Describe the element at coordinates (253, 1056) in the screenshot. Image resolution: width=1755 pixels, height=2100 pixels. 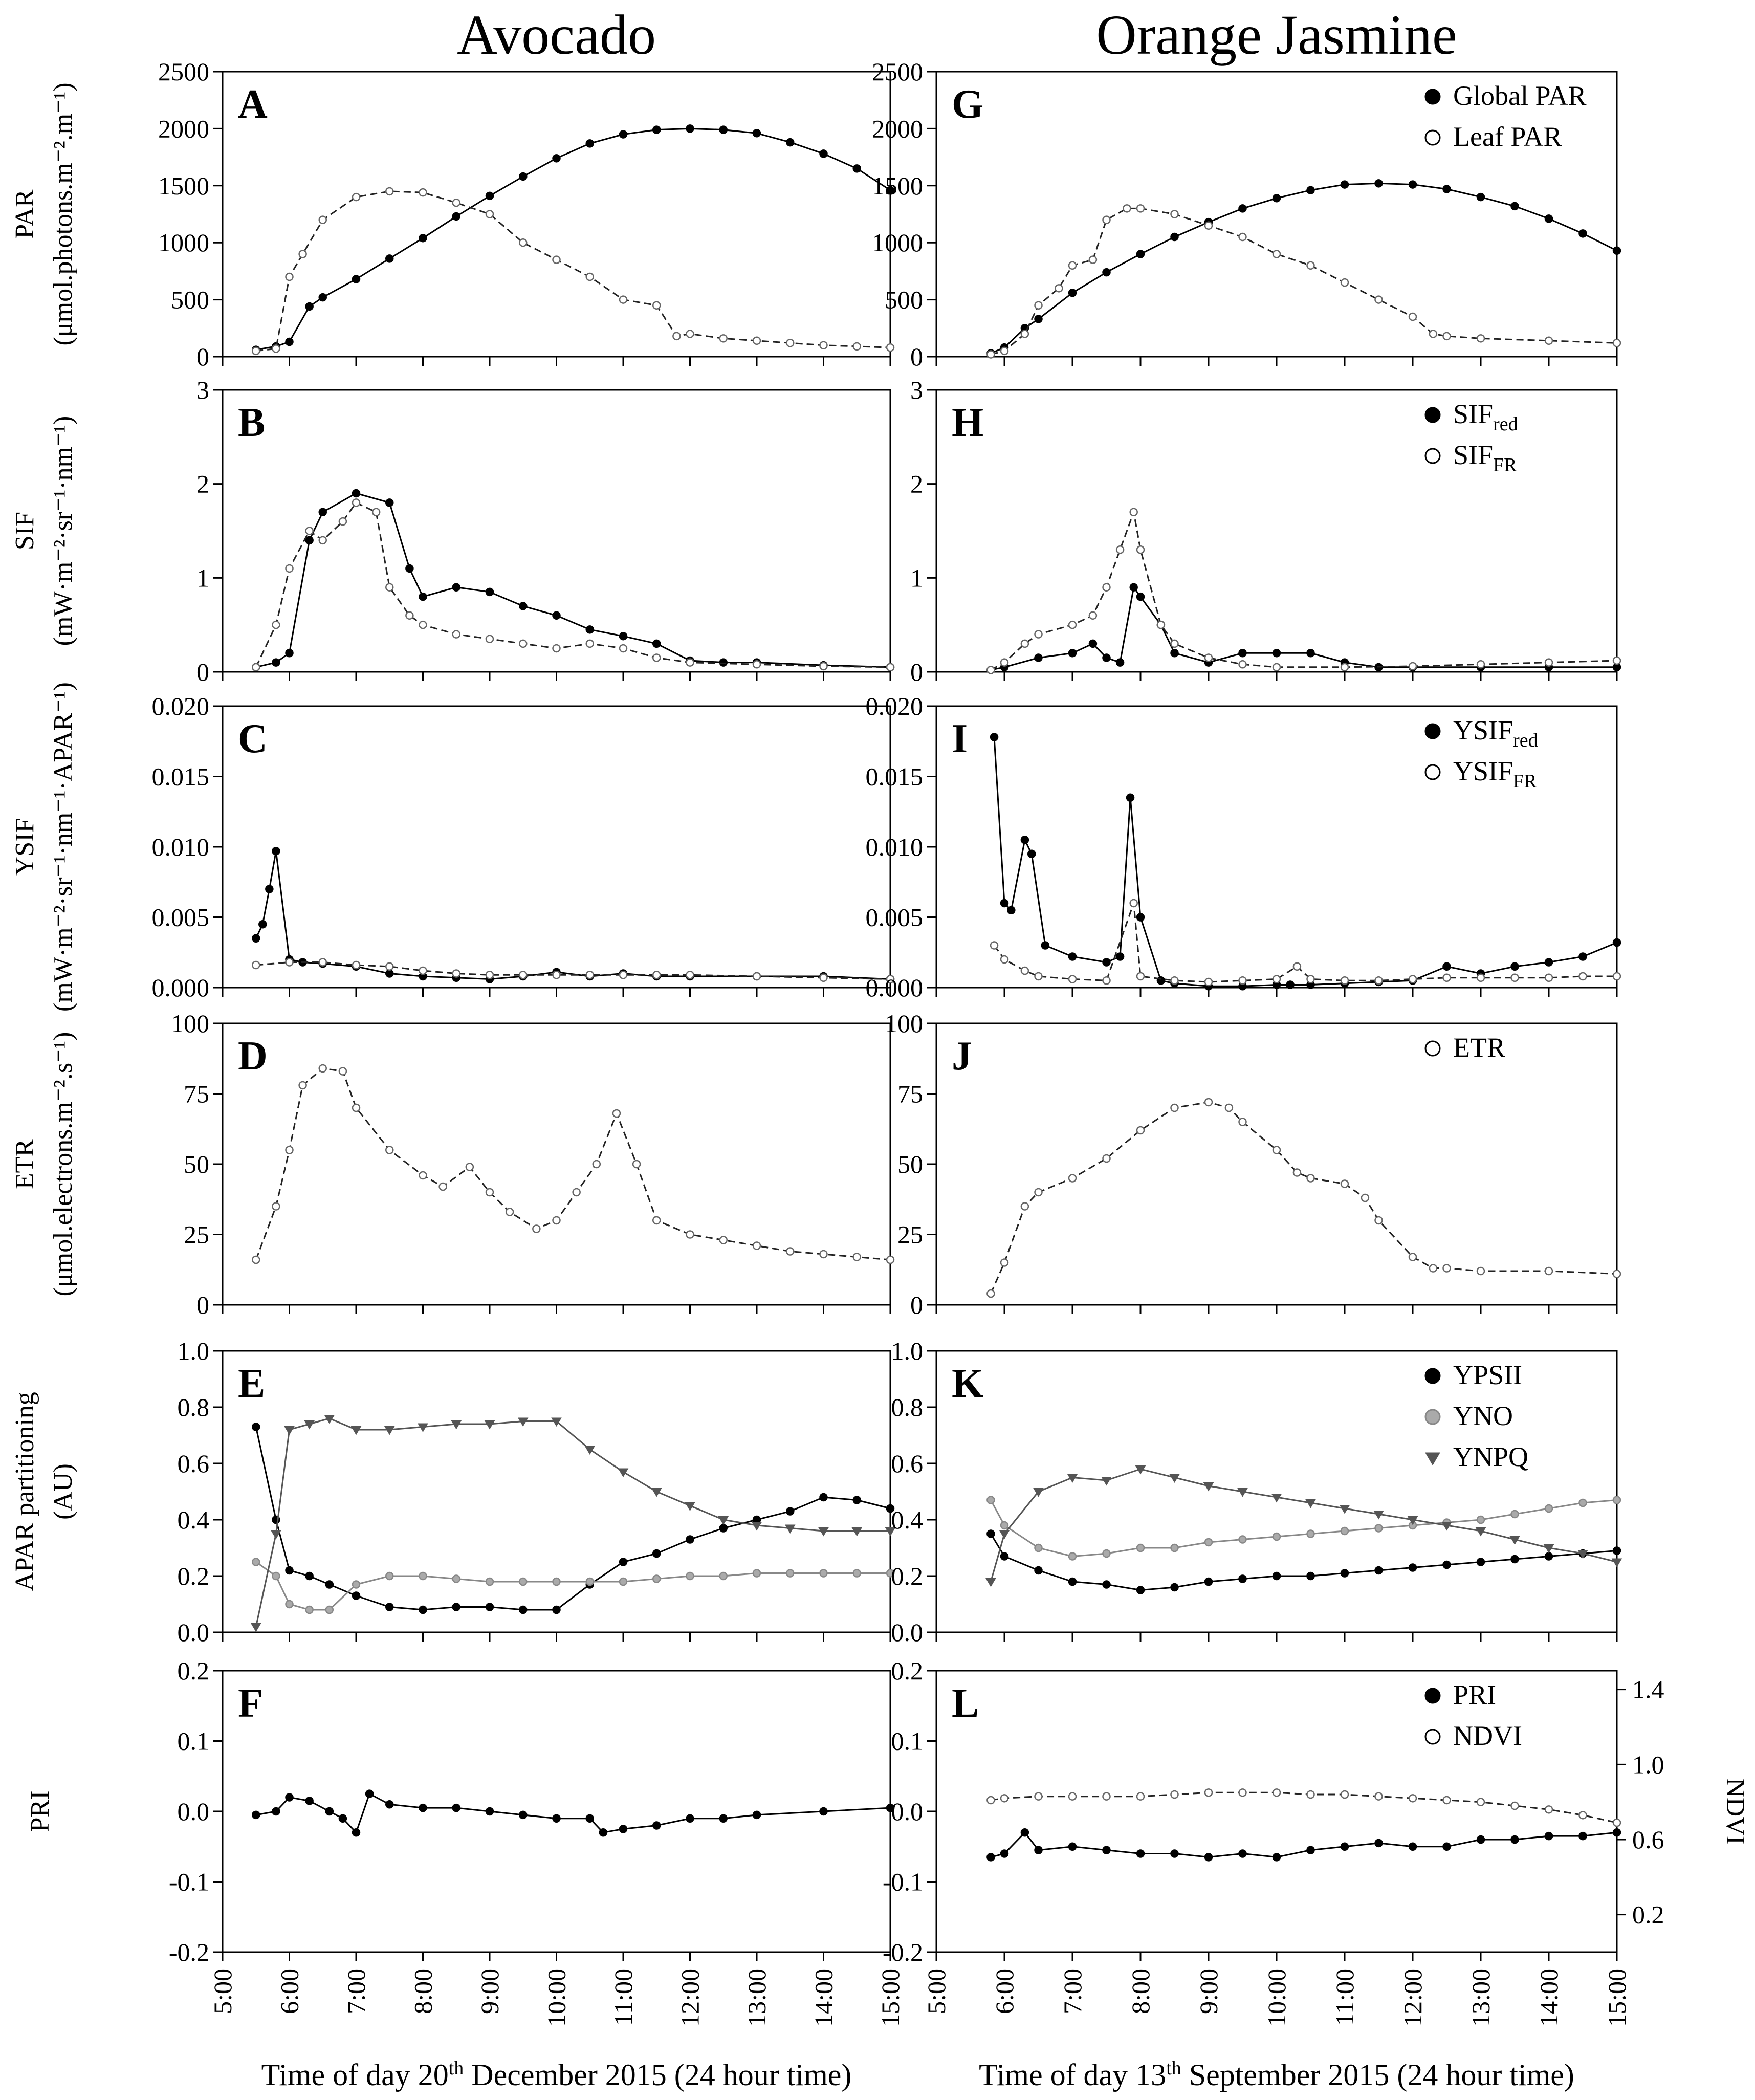
I see `panel-label: D` at that location.